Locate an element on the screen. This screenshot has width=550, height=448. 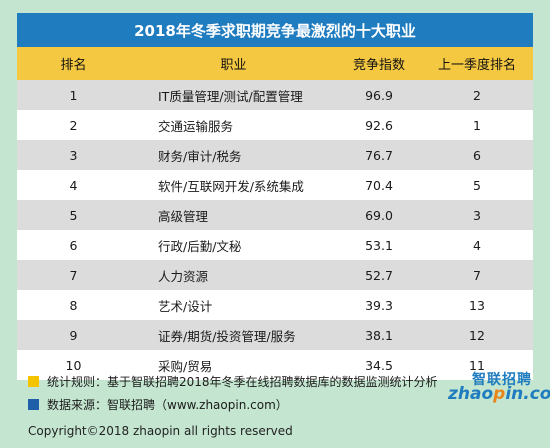
table-row: 5 高级管理 69.0 3 is located at coordinates (275, 215).